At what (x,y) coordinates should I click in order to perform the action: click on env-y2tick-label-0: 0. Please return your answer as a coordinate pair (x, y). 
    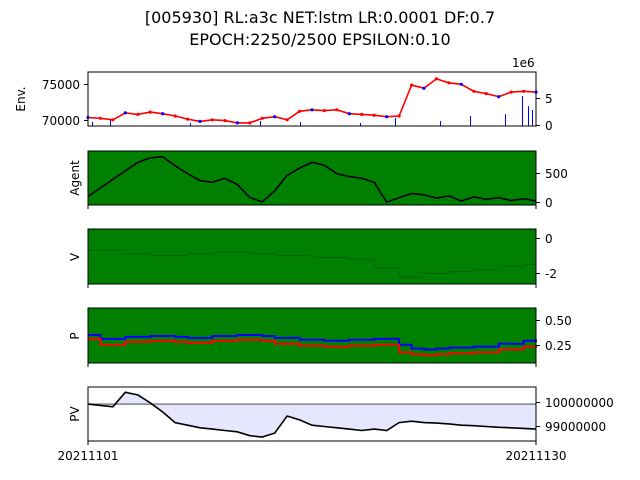
    Looking at the image, I should click on (549, 126).